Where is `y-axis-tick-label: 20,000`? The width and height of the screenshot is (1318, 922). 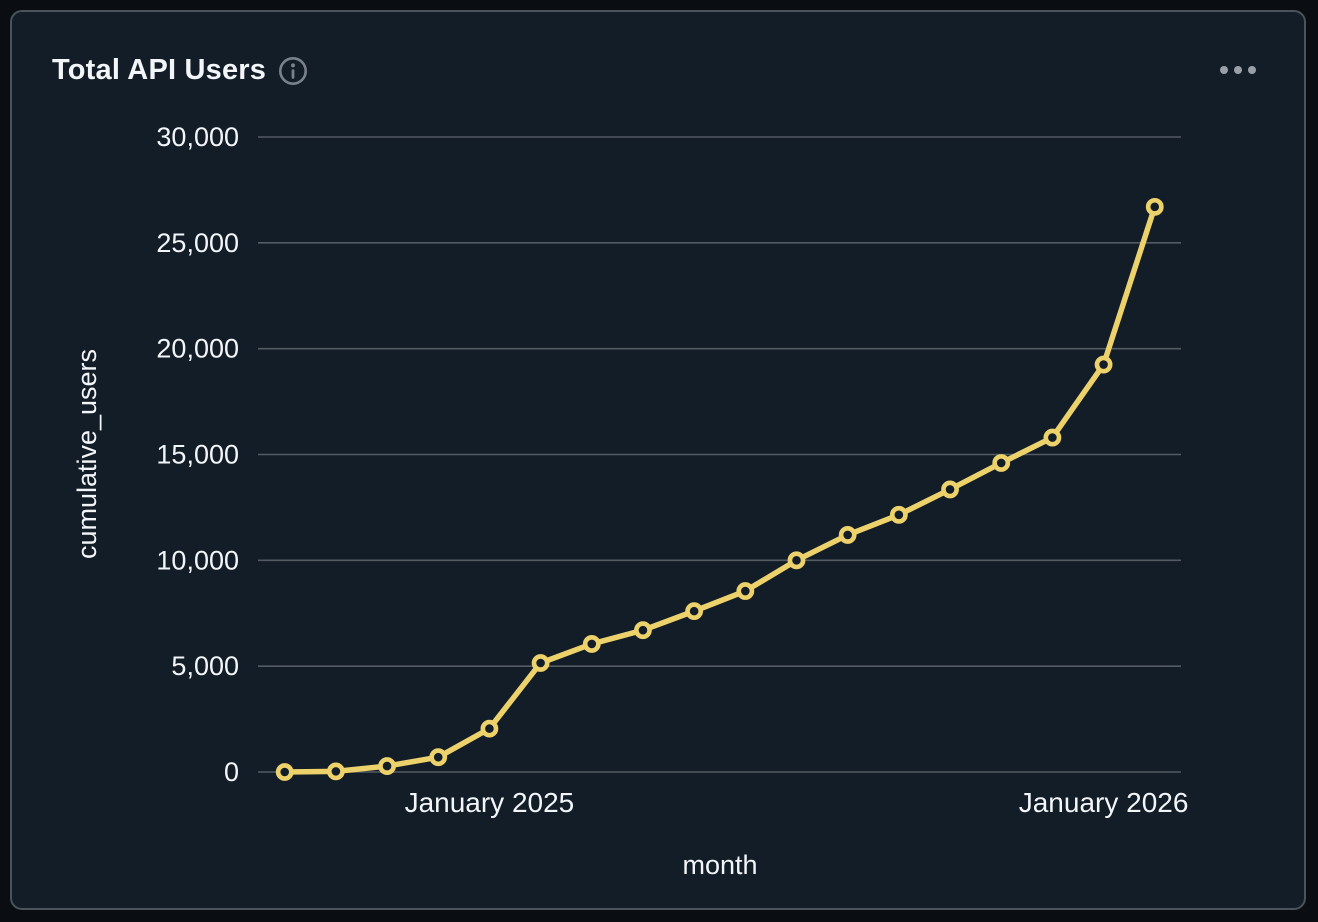 y-axis-tick-label: 20,000 is located at coordinates (197, 349).